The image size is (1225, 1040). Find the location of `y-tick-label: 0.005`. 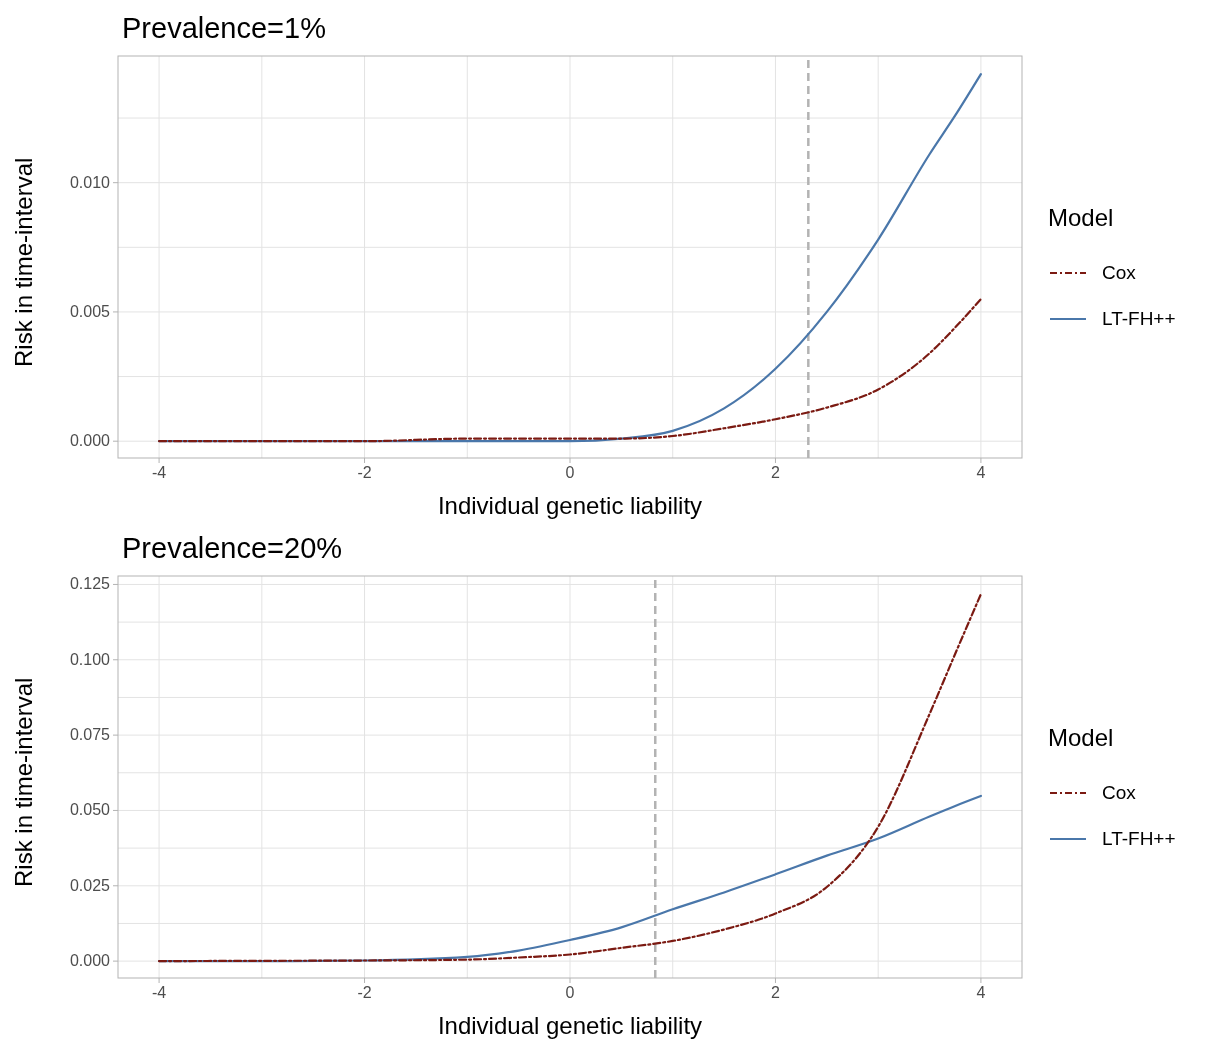

y-tick-label: 0.005 is located at coordinates (90, 311).